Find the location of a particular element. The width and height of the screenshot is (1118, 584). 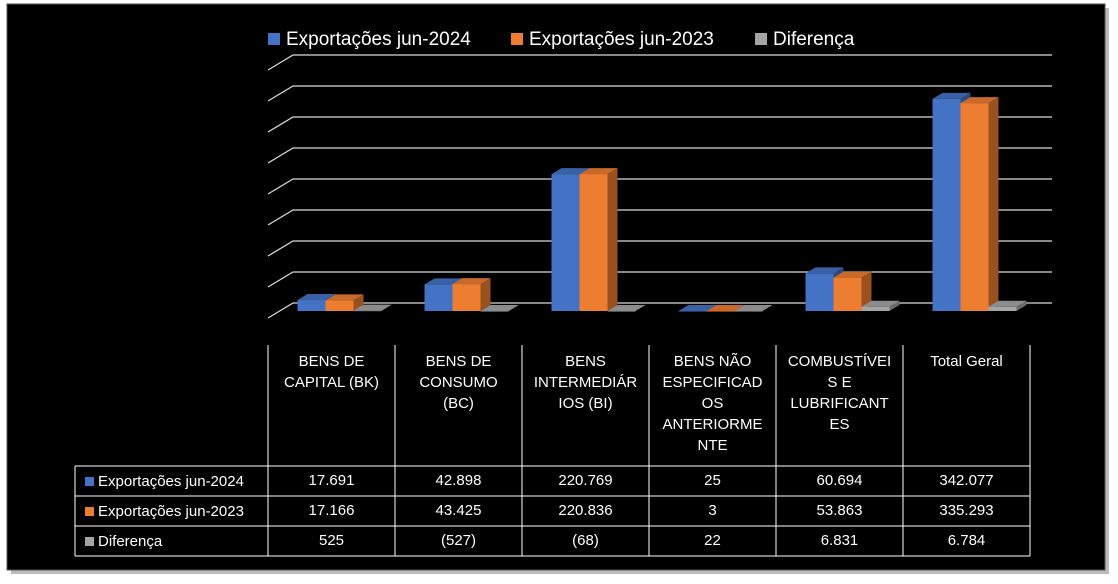

data-label: 220.769 is located at coordinates (585, 480).